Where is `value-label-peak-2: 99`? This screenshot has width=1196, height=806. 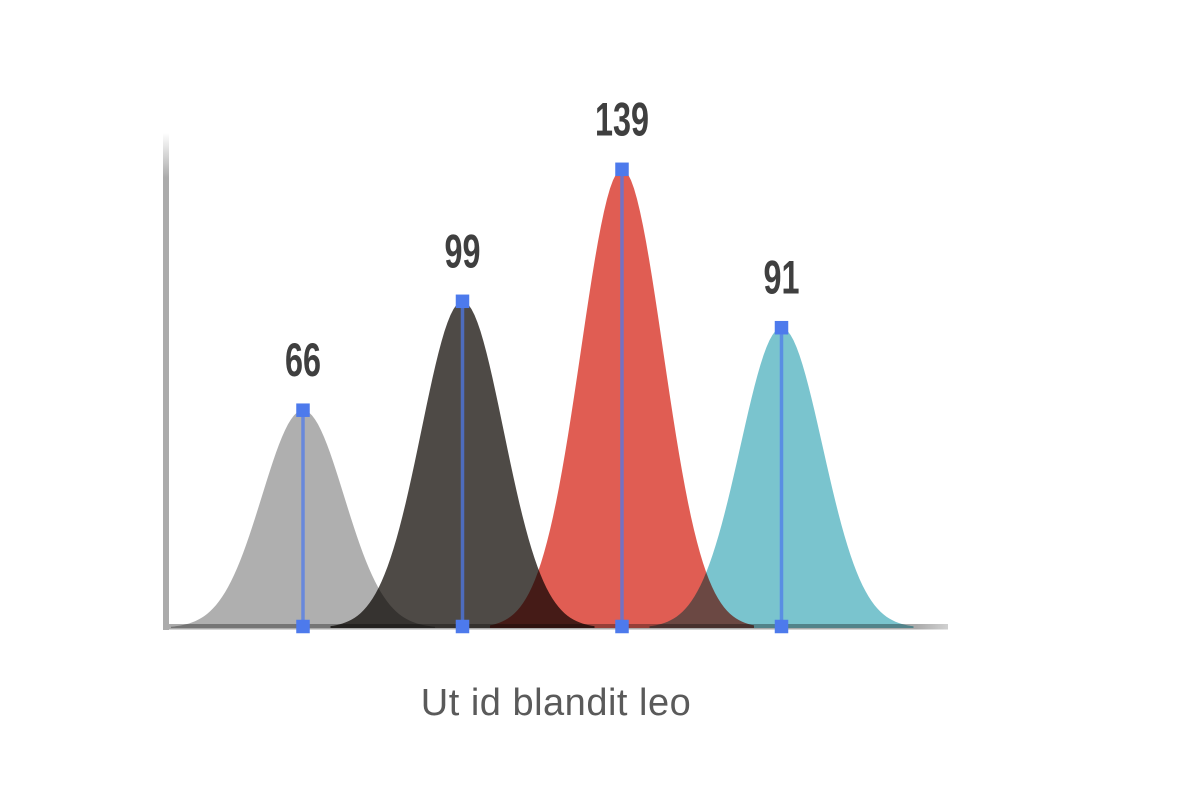 value-label-peak-2: 99 is located at coordinates (463, 250).